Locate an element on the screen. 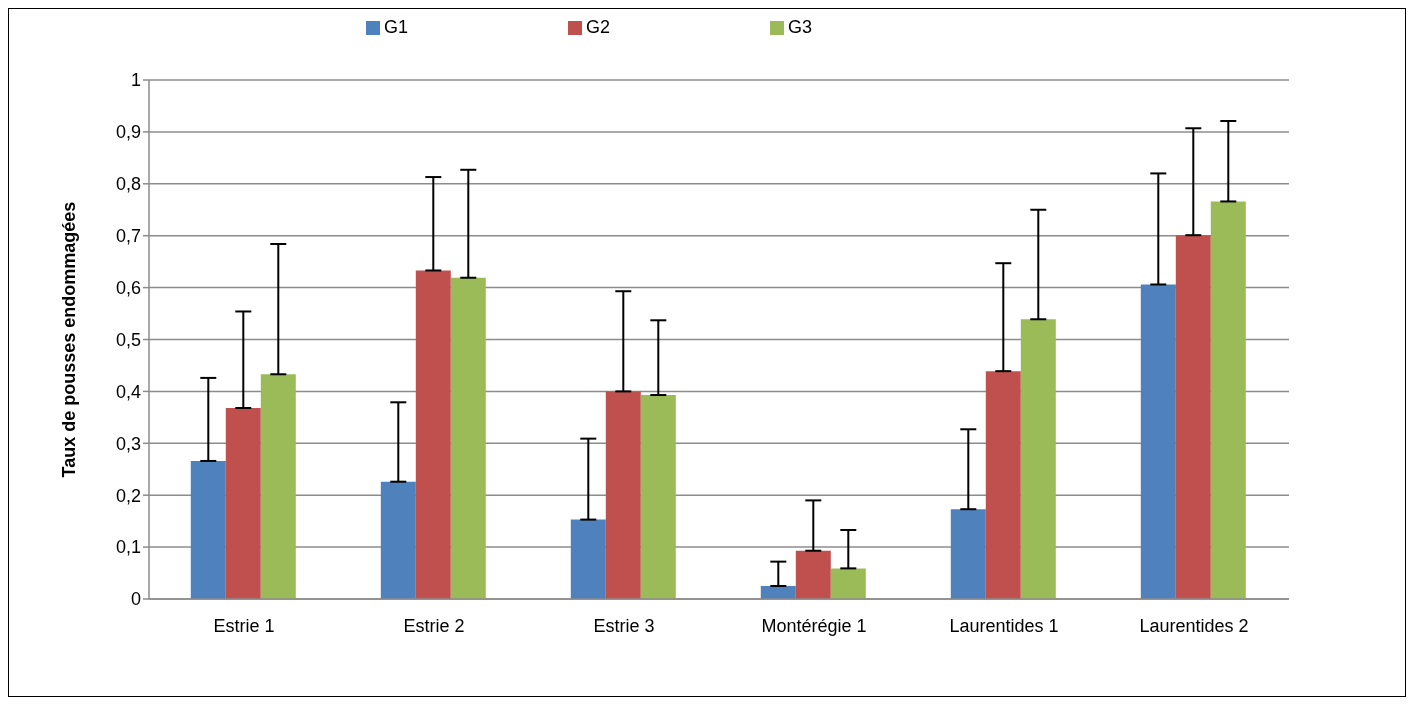  y-axis-title: Taux de pousses endommagées is located at coordinates (69, 339).